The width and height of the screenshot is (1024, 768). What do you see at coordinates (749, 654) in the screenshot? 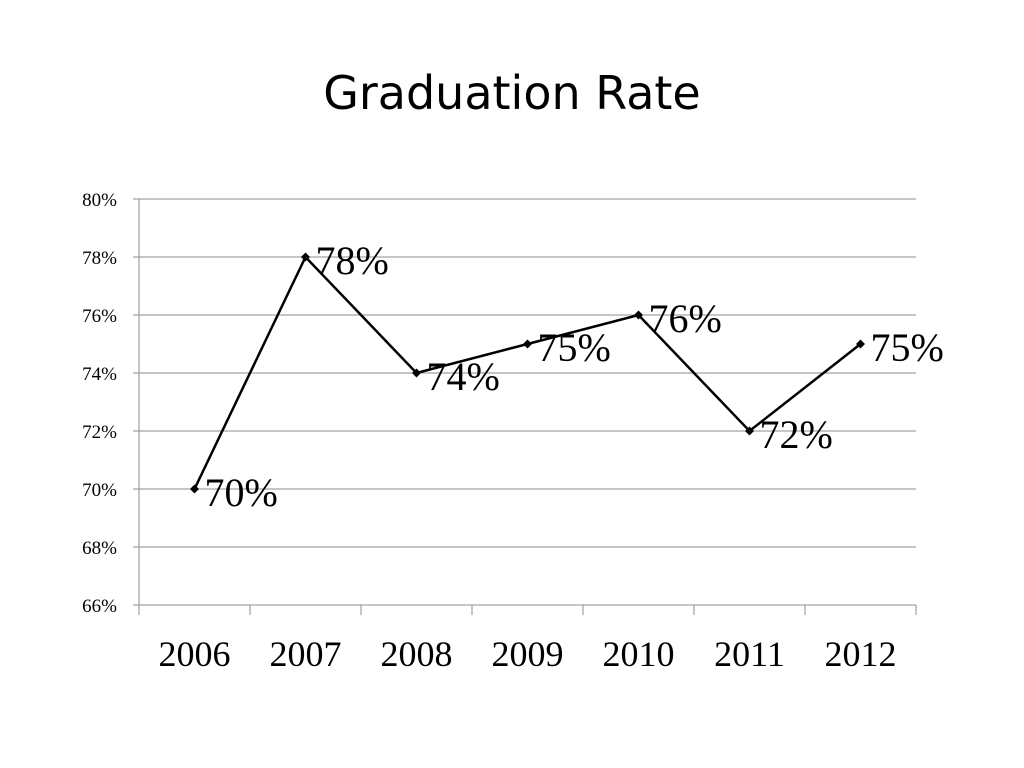
I see `x-tick-label: 2011` at bounding box center [749, 654].